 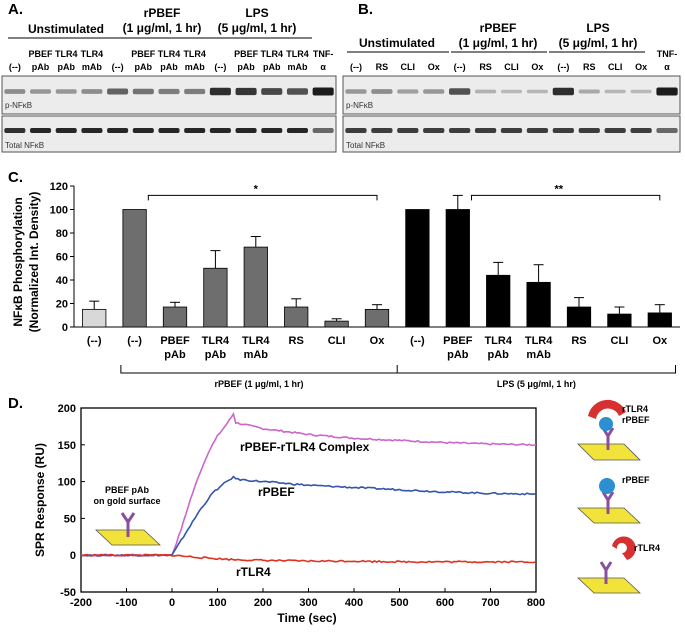 I want to click on b-lps-label: LPS, so click(x=597, y=28).